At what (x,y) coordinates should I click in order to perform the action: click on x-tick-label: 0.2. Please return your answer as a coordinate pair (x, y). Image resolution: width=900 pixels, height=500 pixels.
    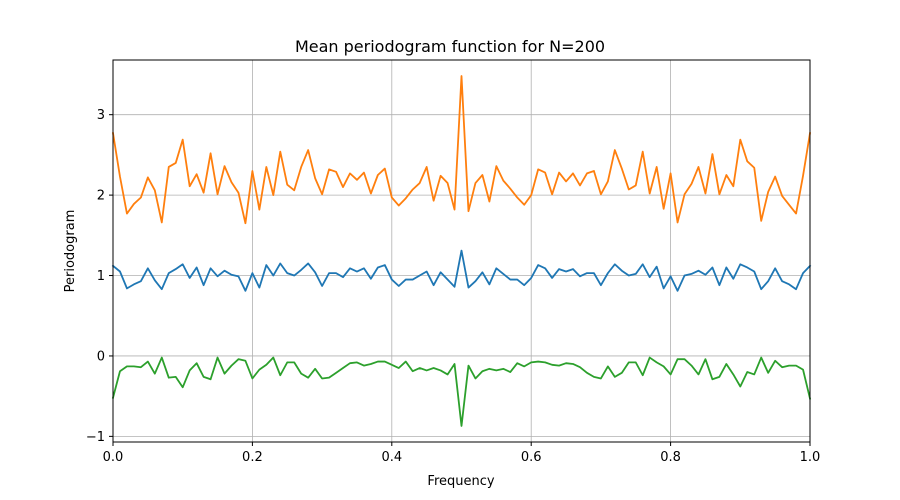
    Looking at the image, I should click on (252, 457).